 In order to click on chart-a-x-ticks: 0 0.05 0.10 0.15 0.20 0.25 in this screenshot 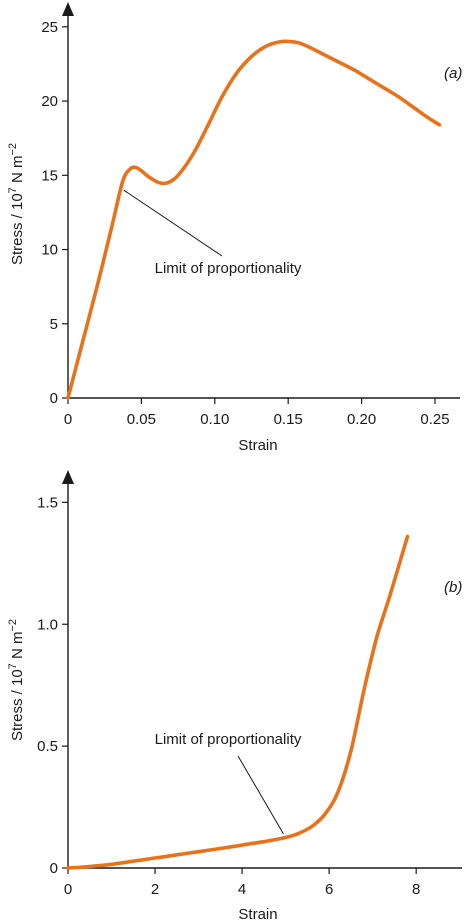, I will do `click(257, 413)`.